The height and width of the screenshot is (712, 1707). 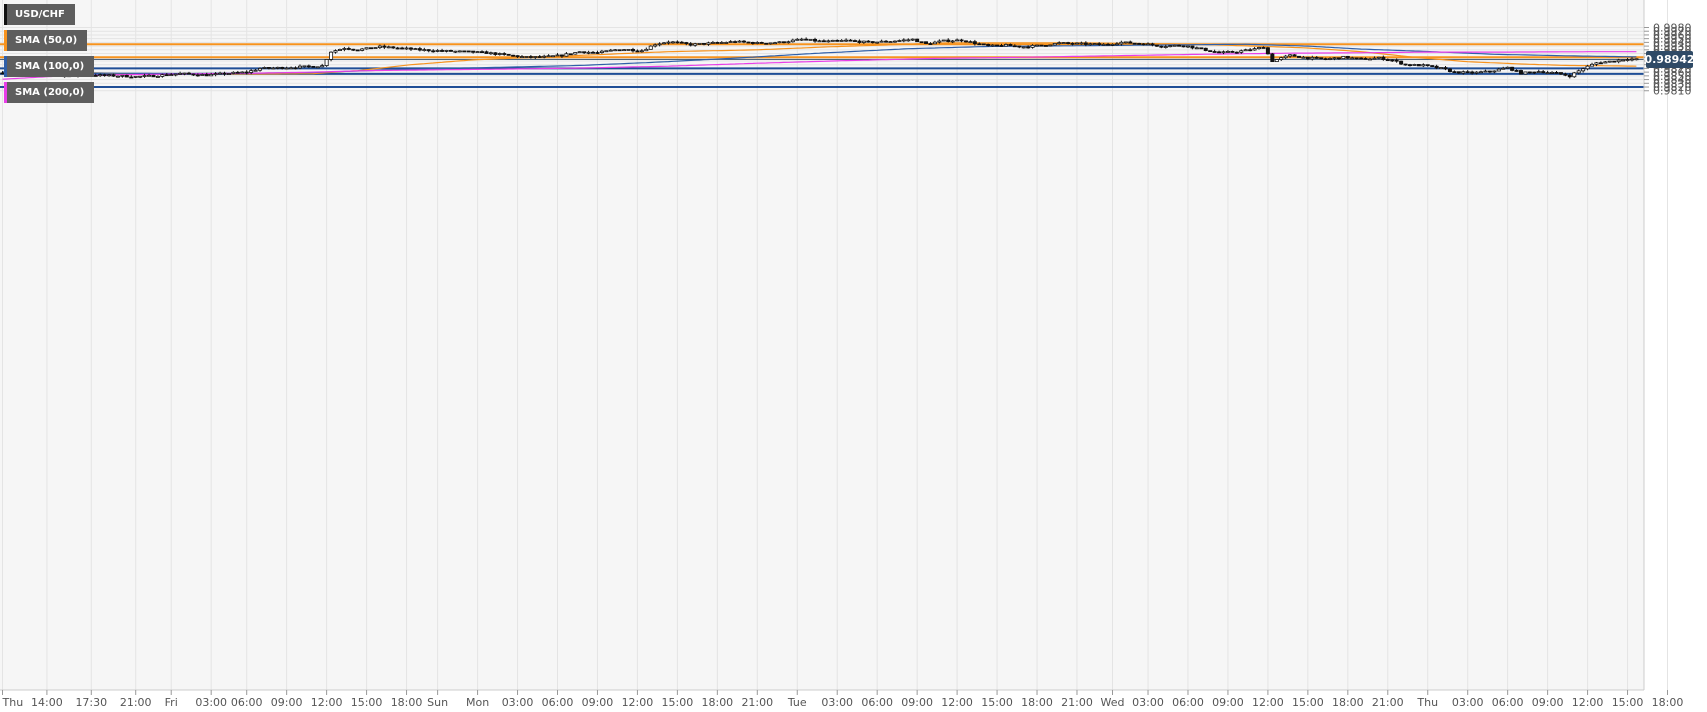 I want to click on legend-item-sma-50: SMA (50,0), so click(x=46, y=40).